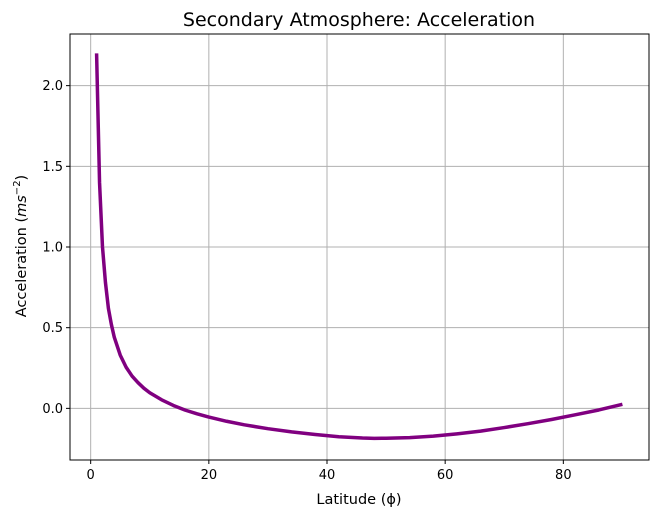 The image size is (657, 518). What do you see at coordinates (563, 475) in the screenshot?
I see `x-tick-label: 80` at bounding box center [563, 475].